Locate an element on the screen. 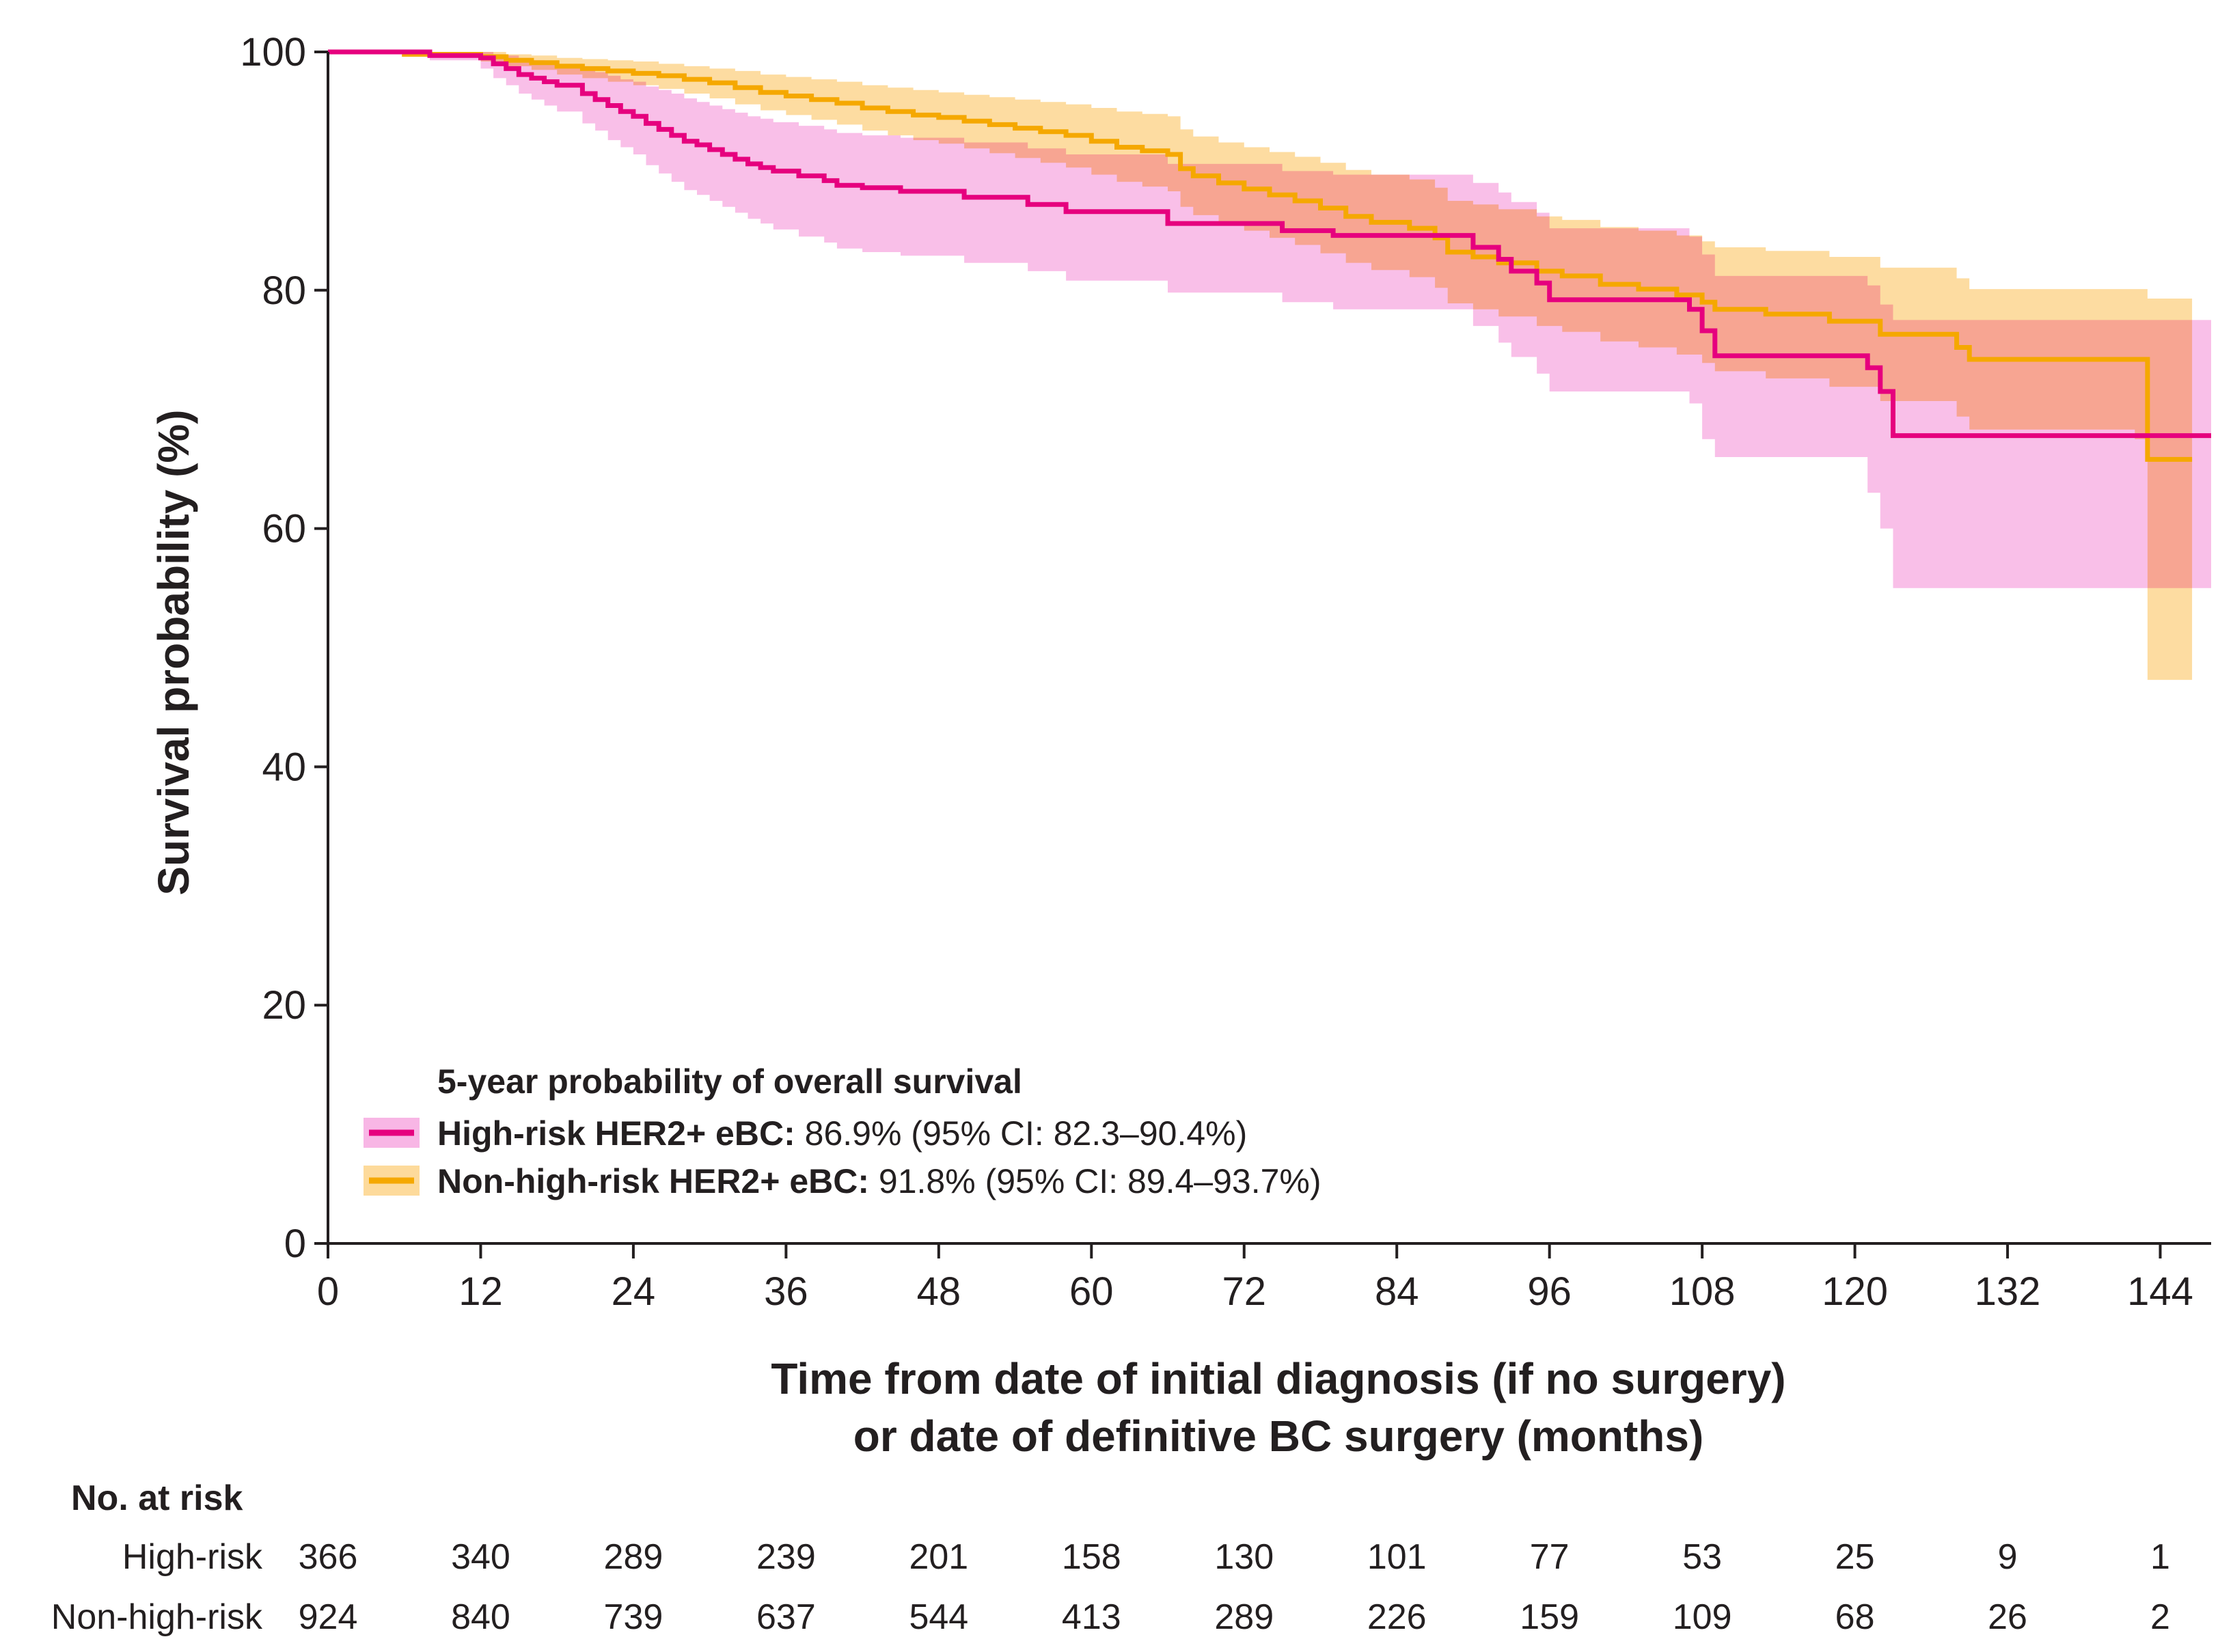 This screenshot has width=2233, height=1652. x-tick-label: 84 is located at coordinates (1397, 1292).